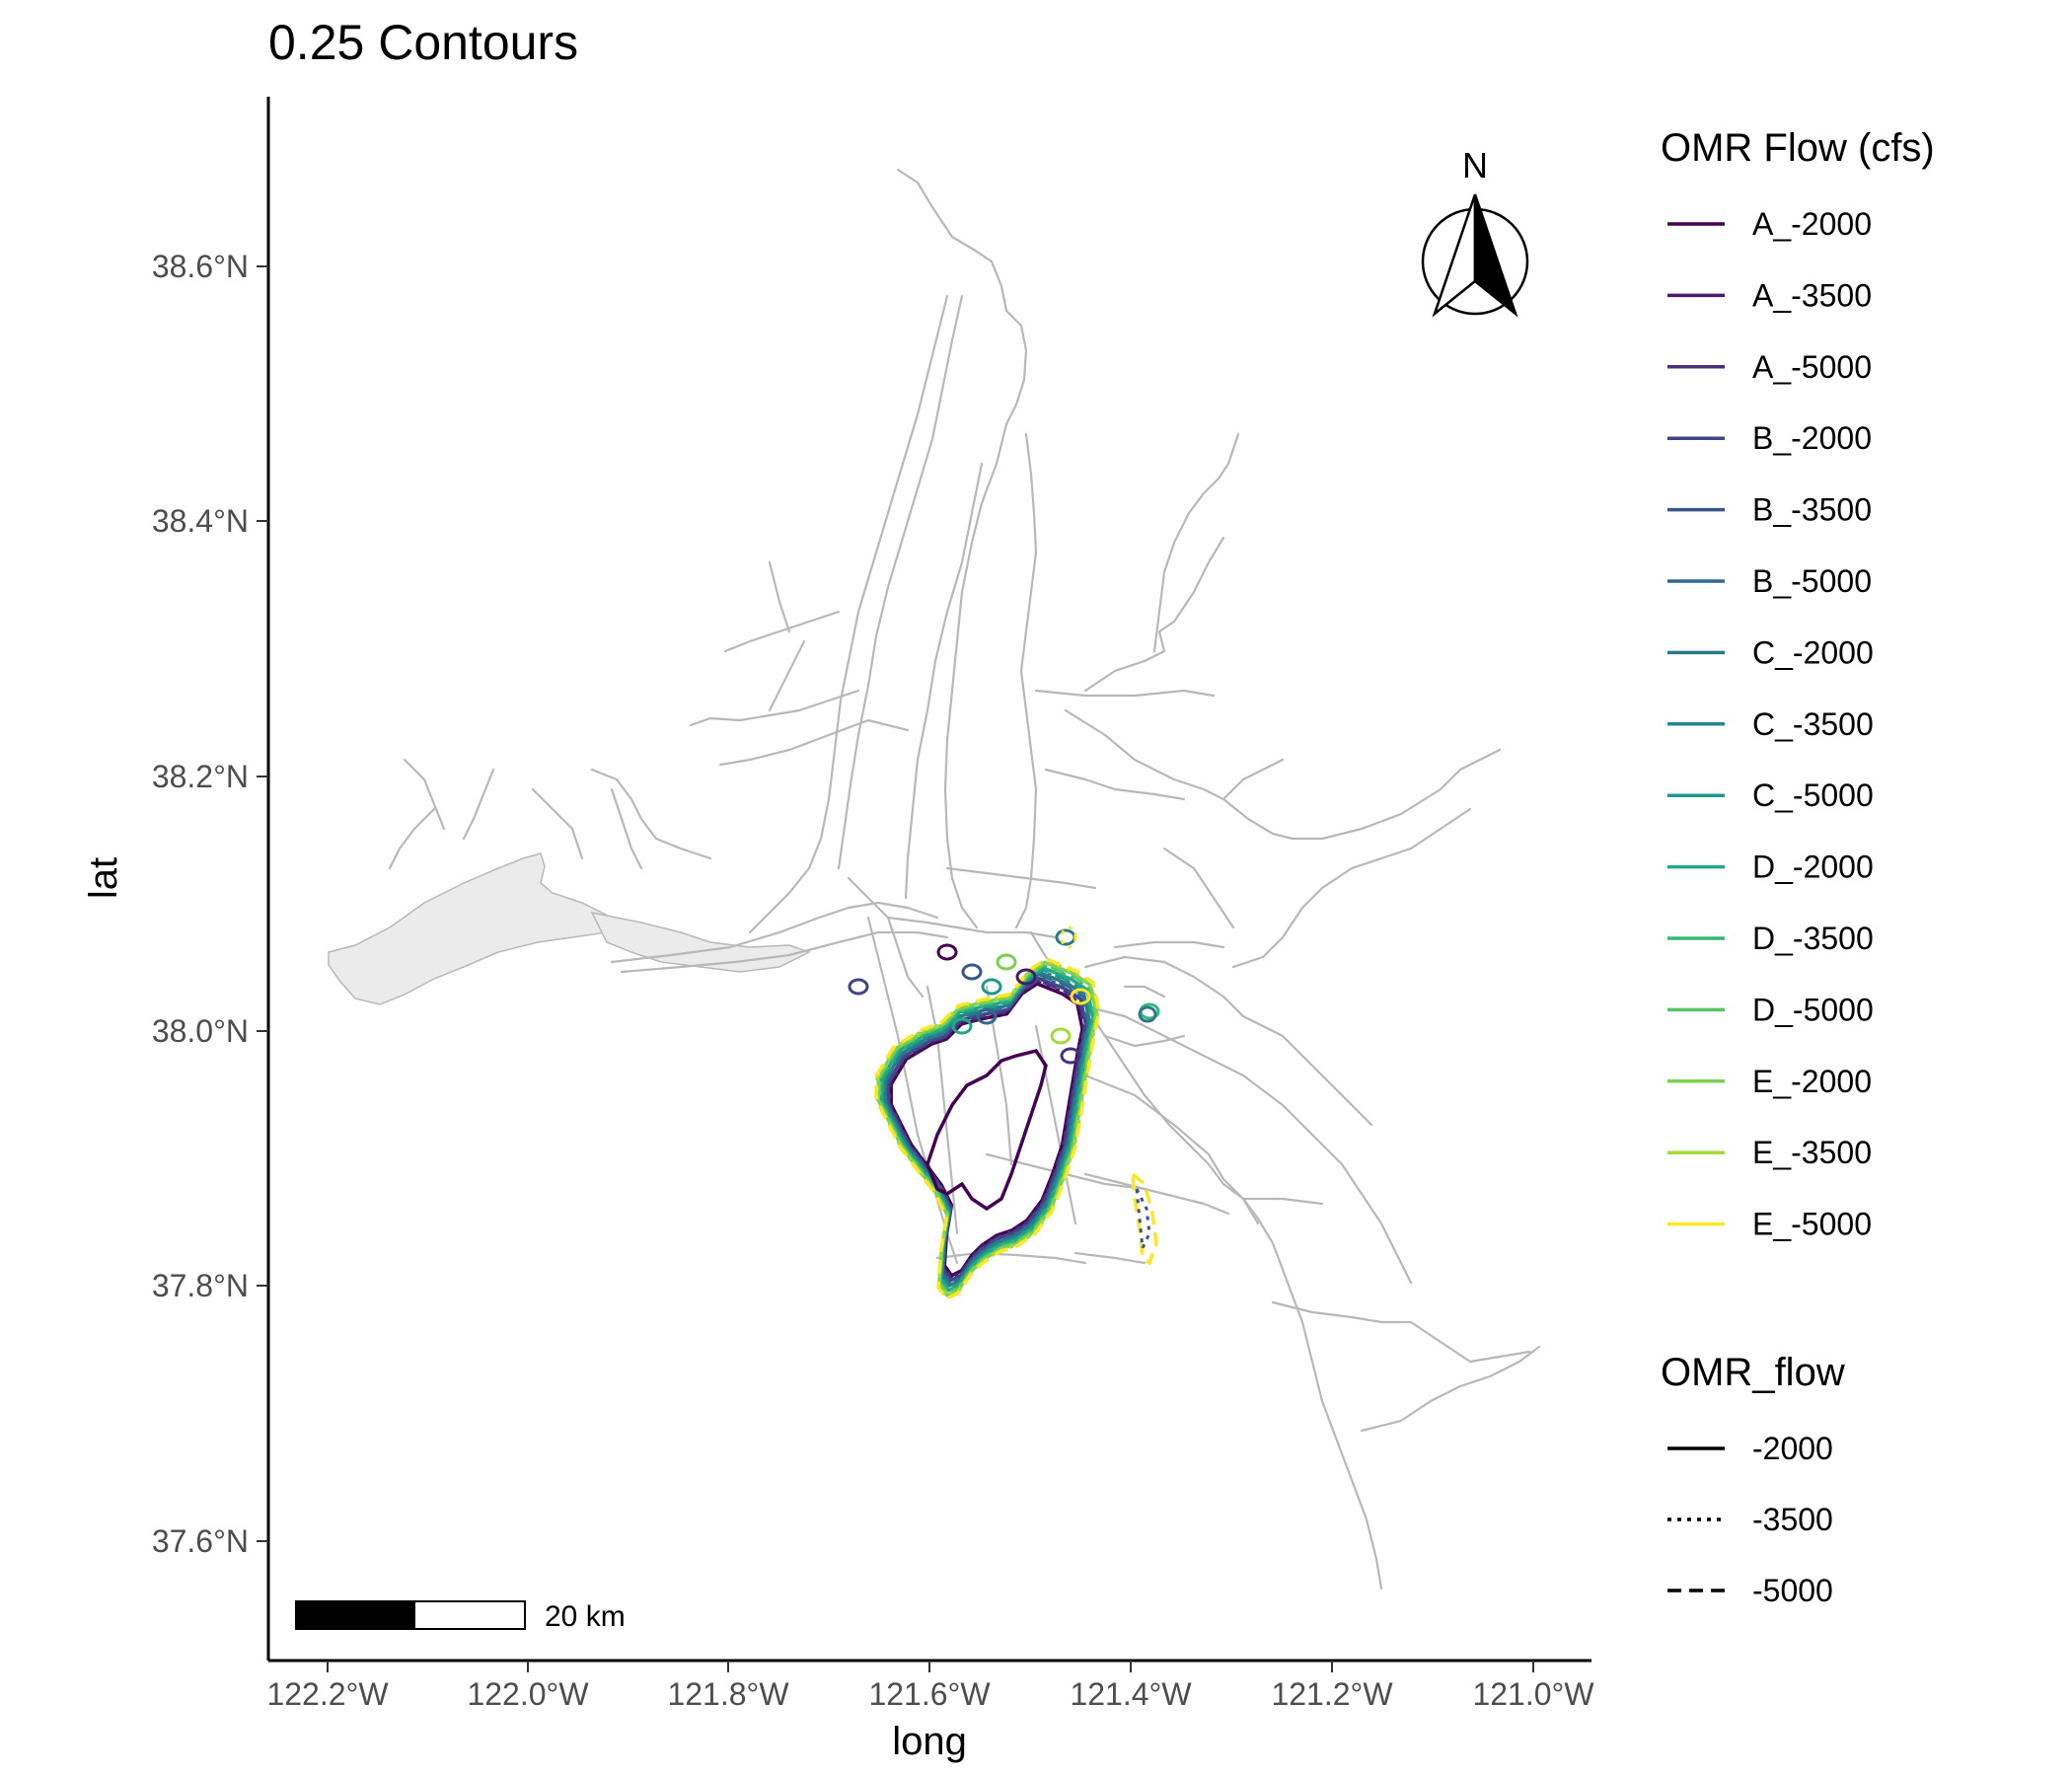 The image size is (2072, 1776). I want to click on legend-item-label: D_-5000, so click(1813, 1010).